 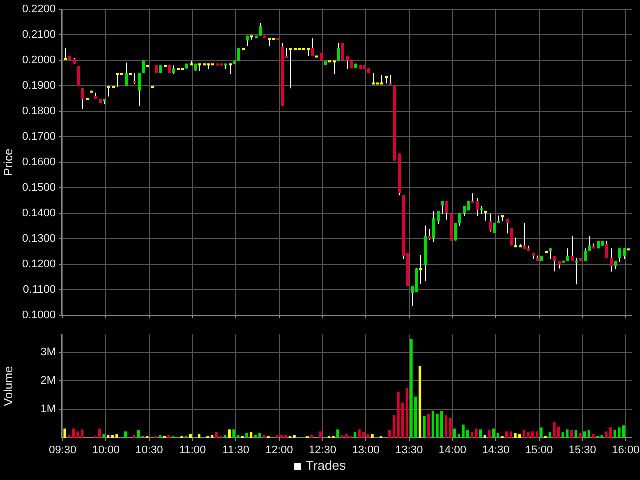 What do you see at coordinates (326, 465) in the screenshot?
I see `text: Trades` at bounding box center [326, 465].